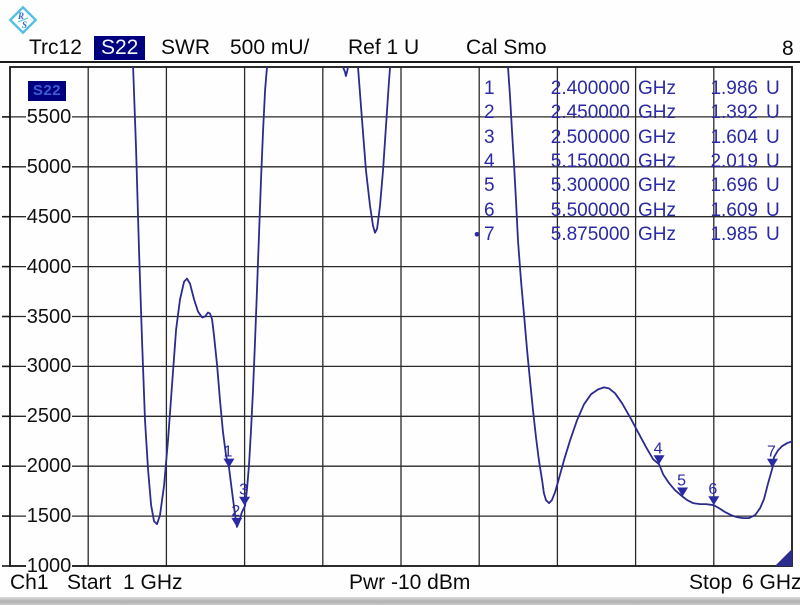  What do you see at coordinates (120, 48) in the screenshot?
I see `sparam-badge-header: S22` at bounding box center [120, 48].